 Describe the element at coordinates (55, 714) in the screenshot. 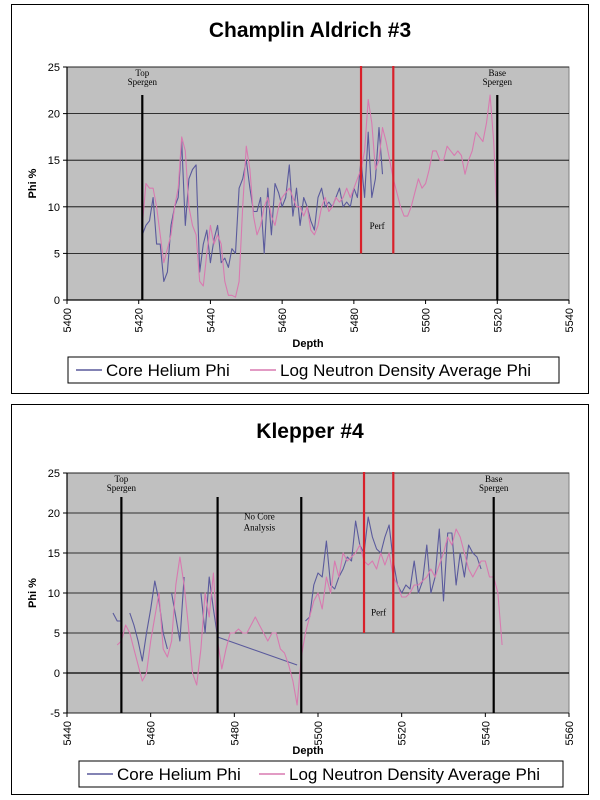

I see `y-tick-label: -5` at that location.